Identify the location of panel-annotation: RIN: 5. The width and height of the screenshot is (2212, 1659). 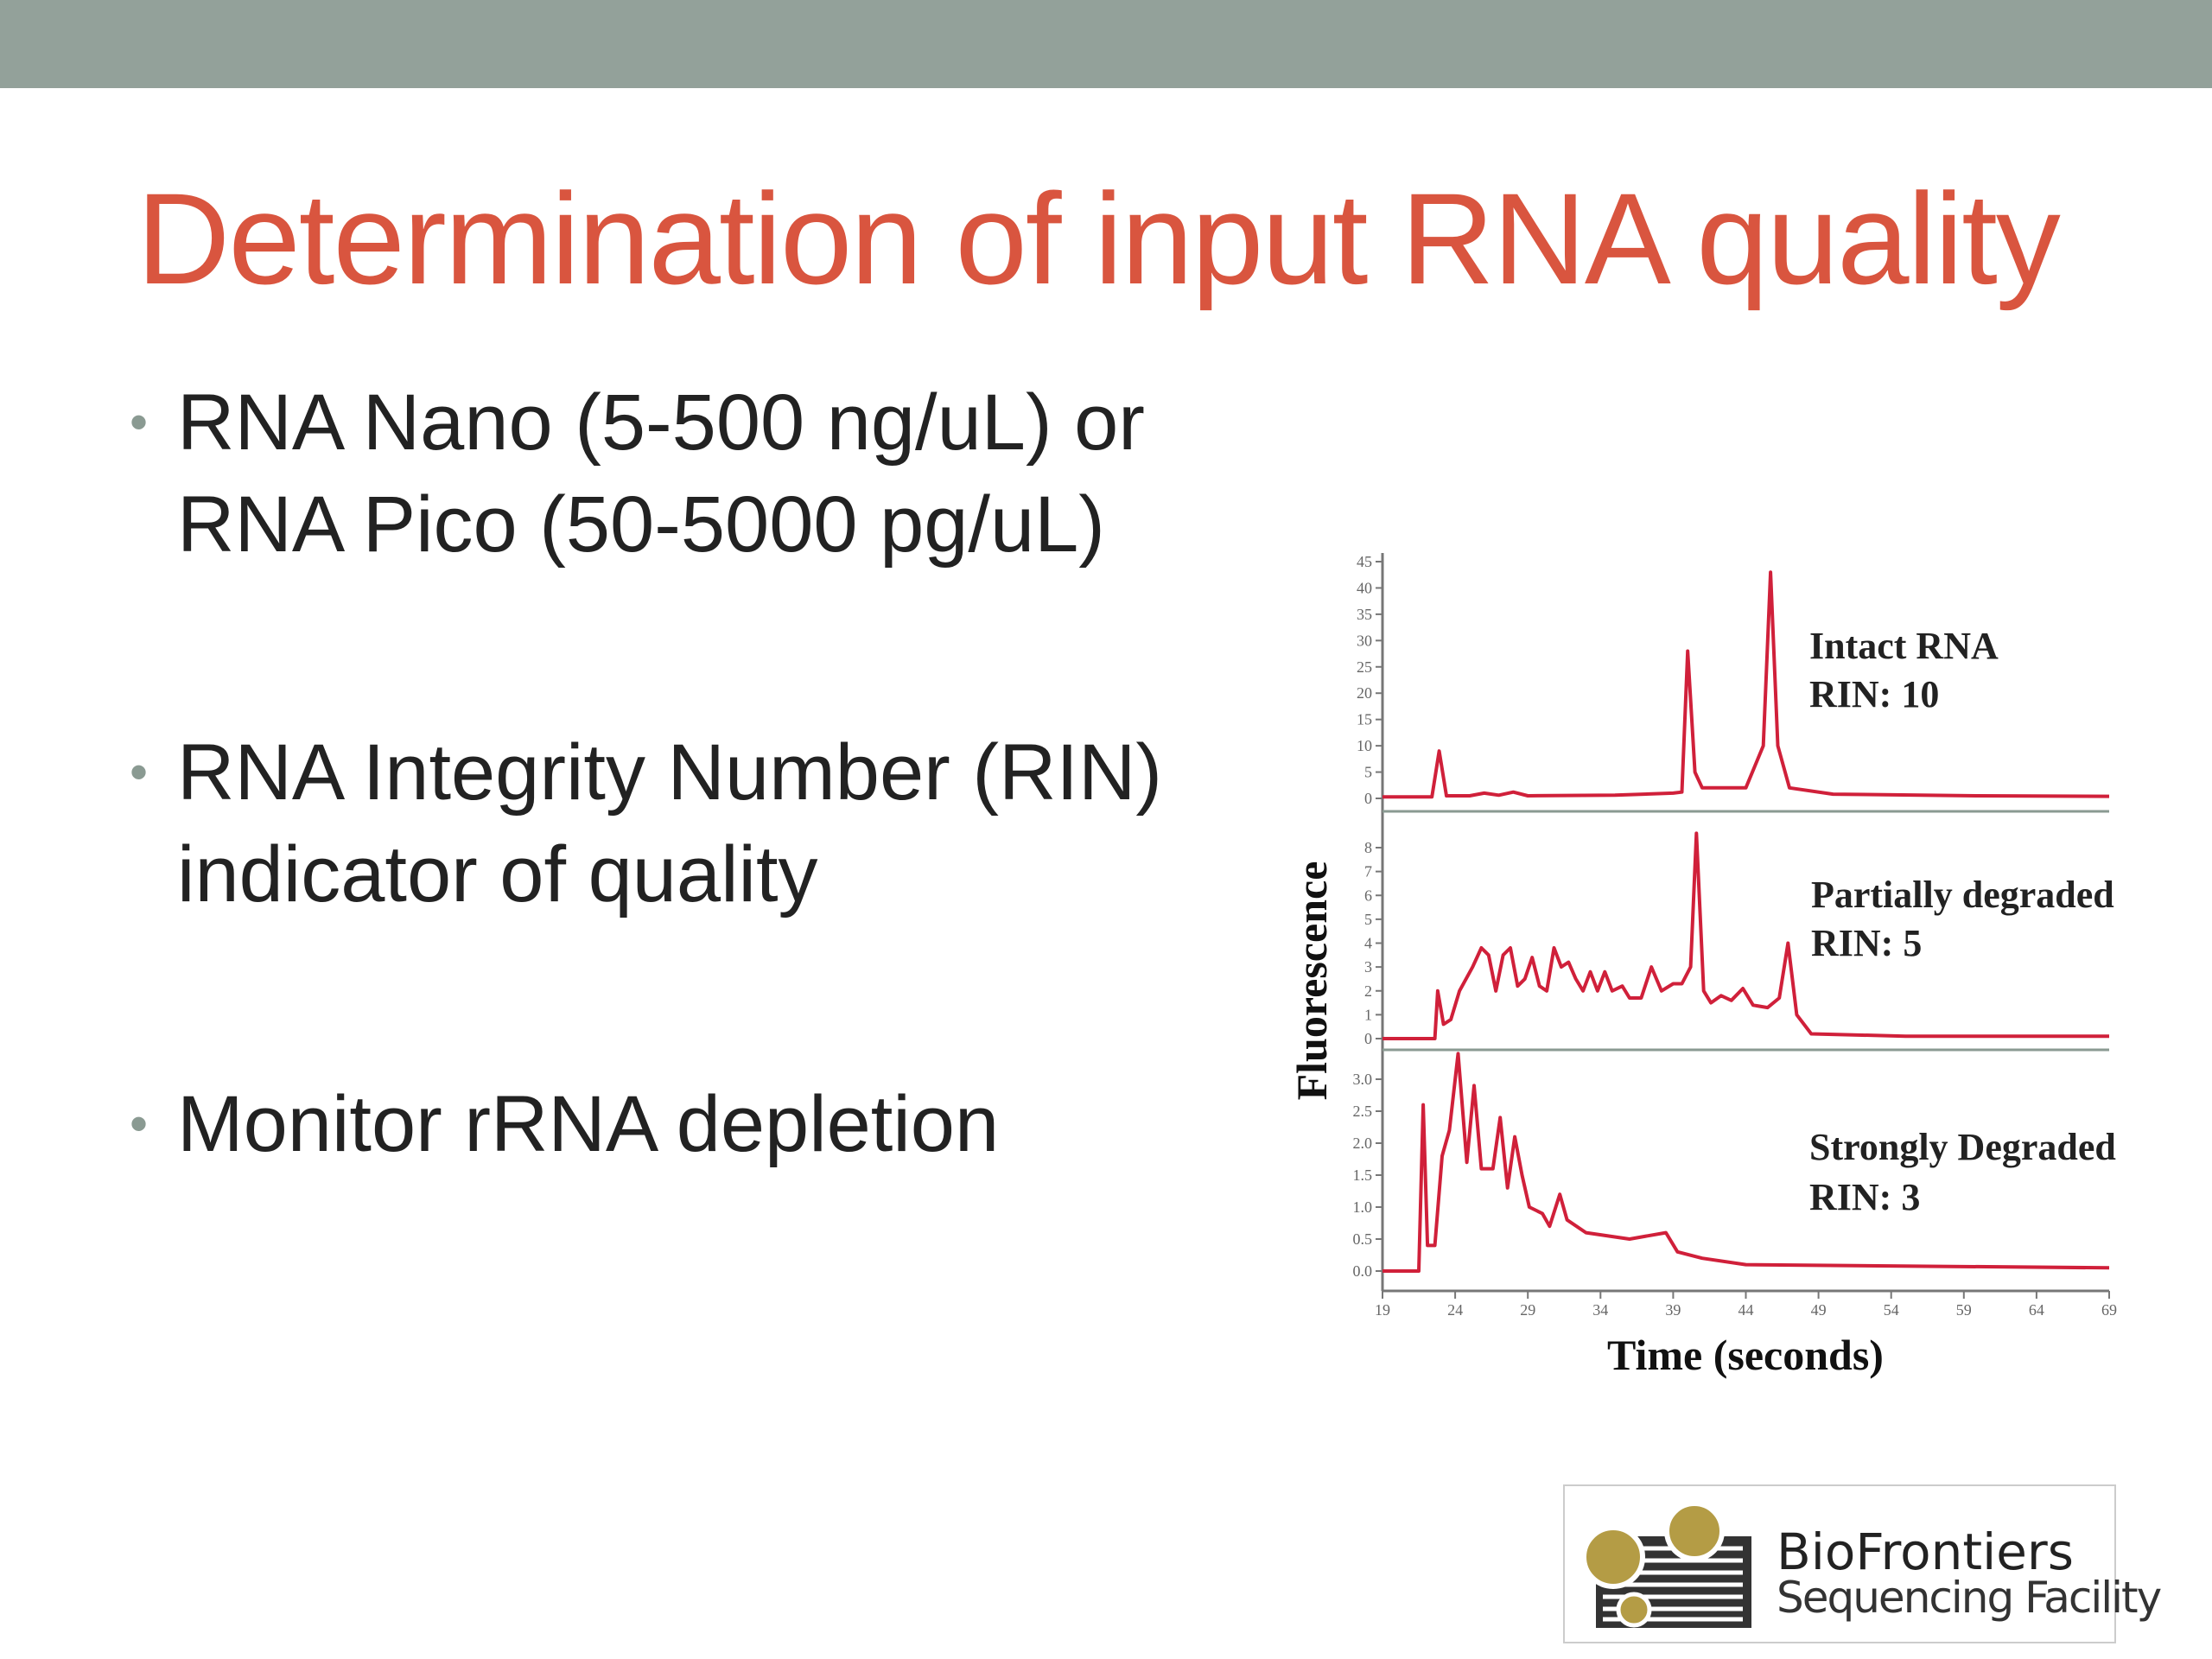
(1866, 943).